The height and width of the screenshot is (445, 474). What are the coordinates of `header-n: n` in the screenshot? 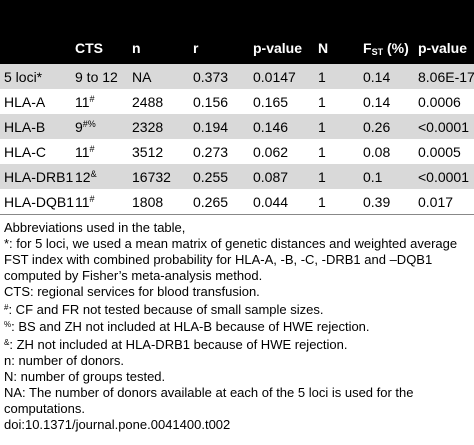 It's located at (136, 48).